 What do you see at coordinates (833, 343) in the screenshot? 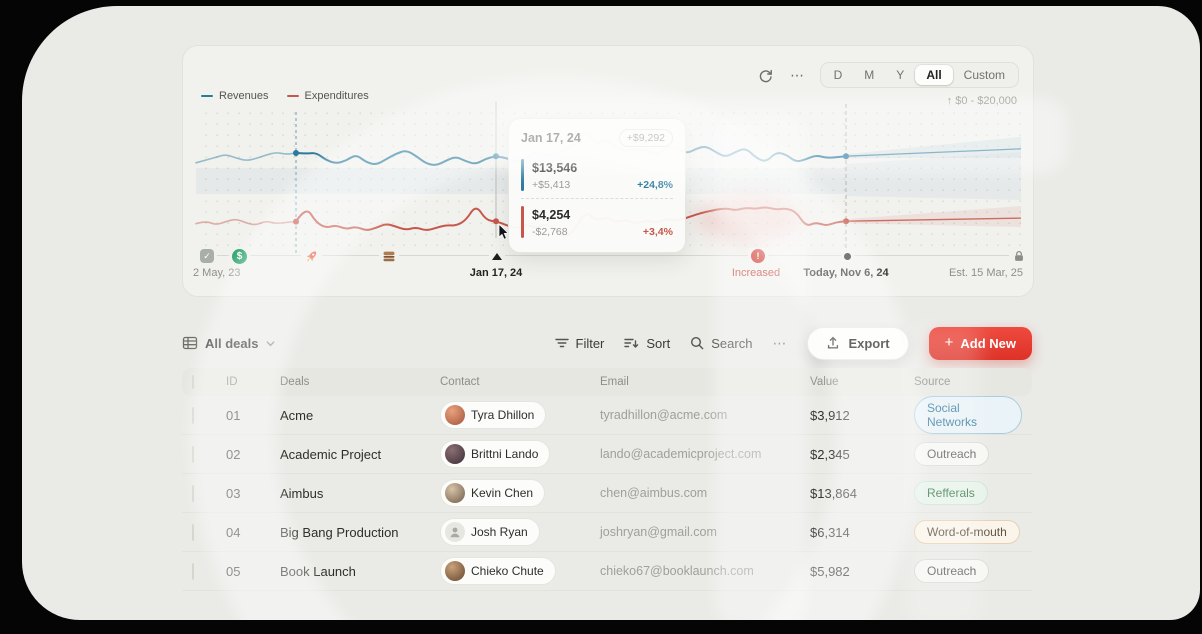
I see `export-icon` at bounding box center [833, 343].